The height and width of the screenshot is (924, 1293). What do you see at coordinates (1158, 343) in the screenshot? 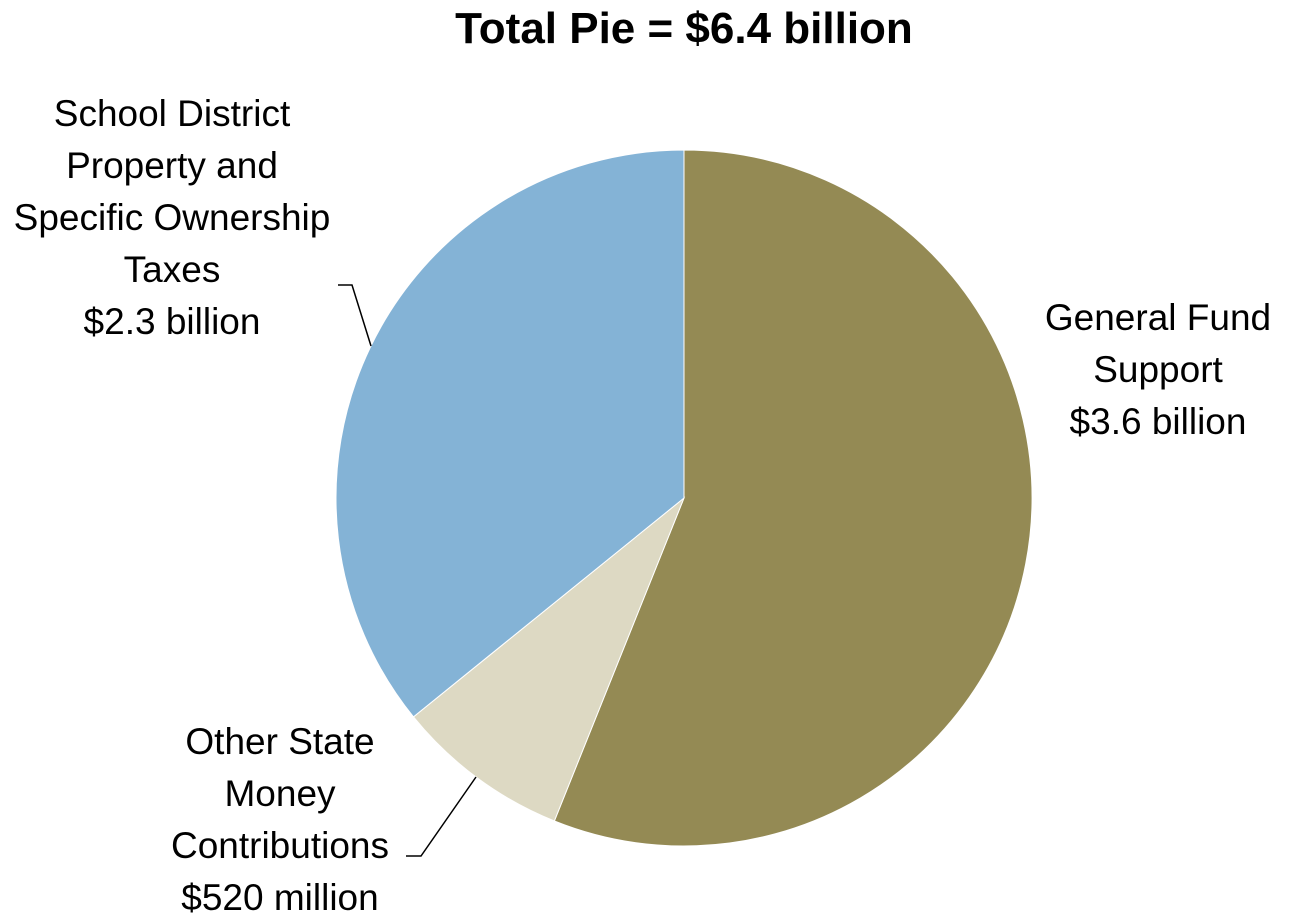
I see `category-label: General Fund Support` at bounding box center [1158, 343].